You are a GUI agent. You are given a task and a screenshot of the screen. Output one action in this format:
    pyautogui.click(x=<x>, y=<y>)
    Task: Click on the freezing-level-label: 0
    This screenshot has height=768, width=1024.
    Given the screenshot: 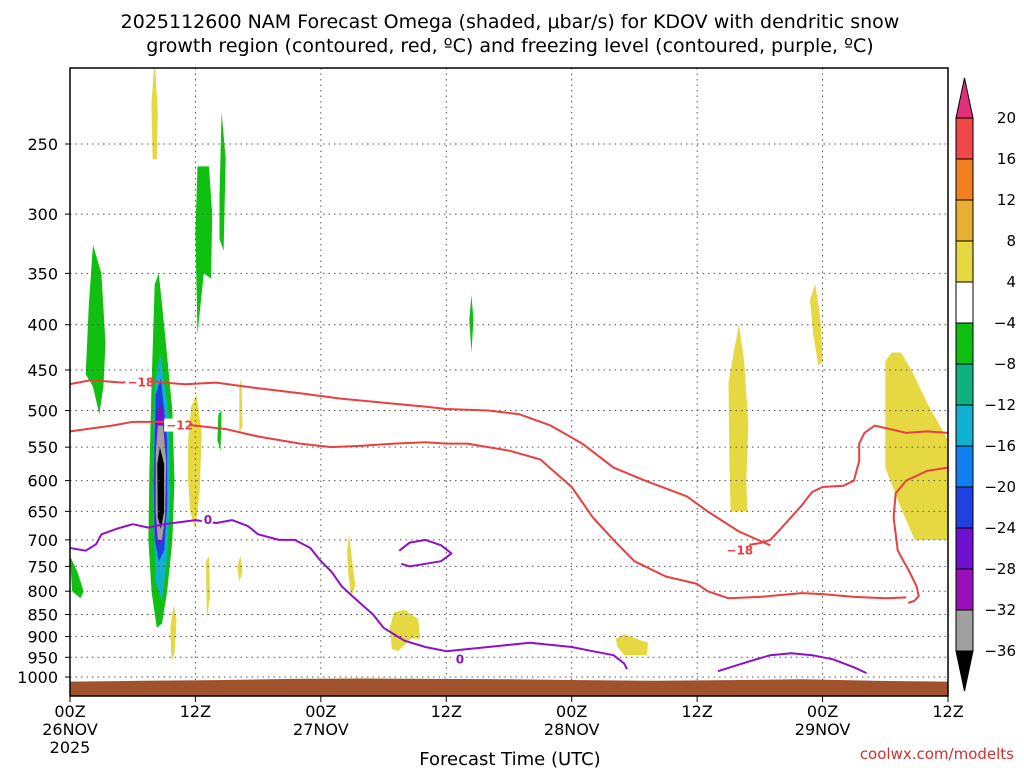 What is the action you would take?
    pyautogui.click(x=460, y=659)
    